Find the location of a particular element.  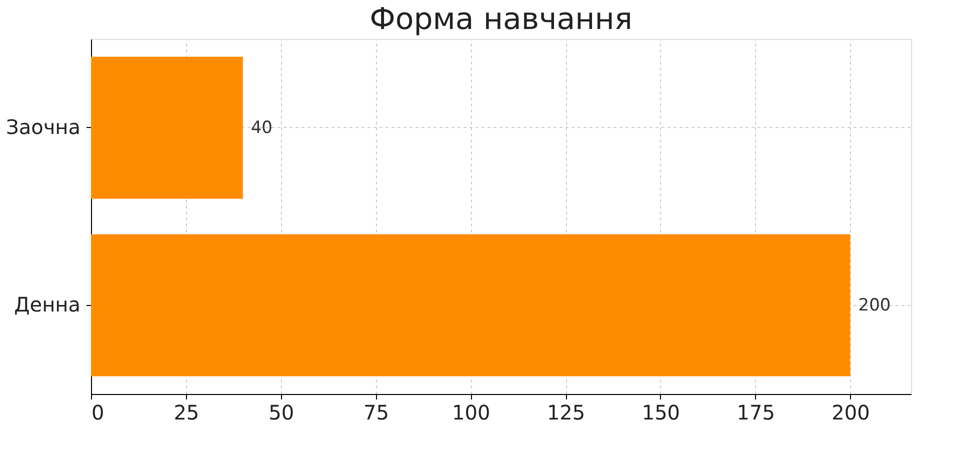

data-label: 200 is located at coordinates (874, 305).